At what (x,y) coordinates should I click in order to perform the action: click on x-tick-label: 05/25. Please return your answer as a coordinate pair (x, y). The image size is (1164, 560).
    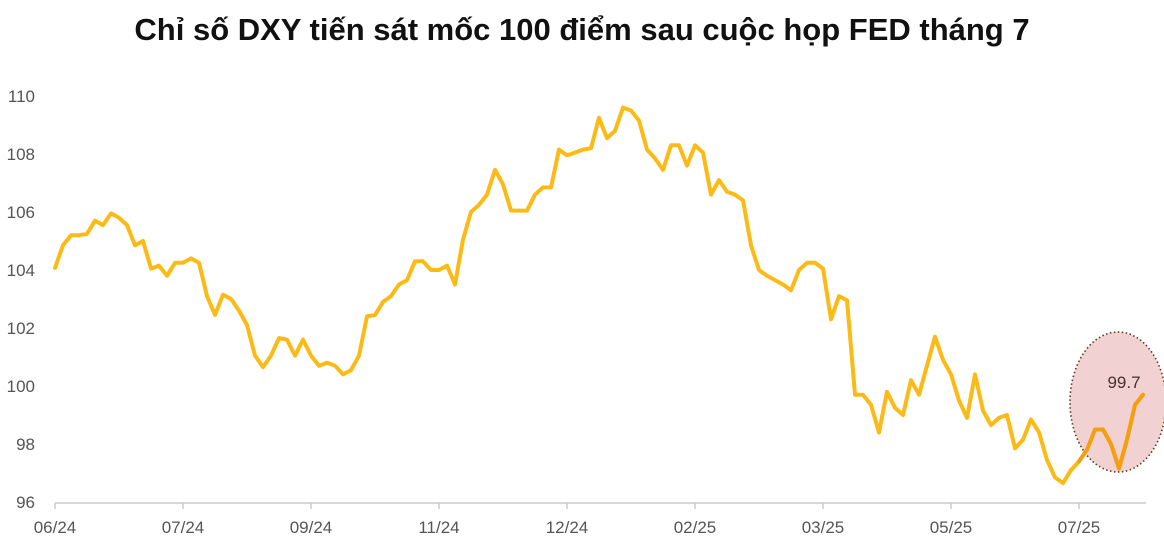
    Looking at the image, I should click on (951, 527).